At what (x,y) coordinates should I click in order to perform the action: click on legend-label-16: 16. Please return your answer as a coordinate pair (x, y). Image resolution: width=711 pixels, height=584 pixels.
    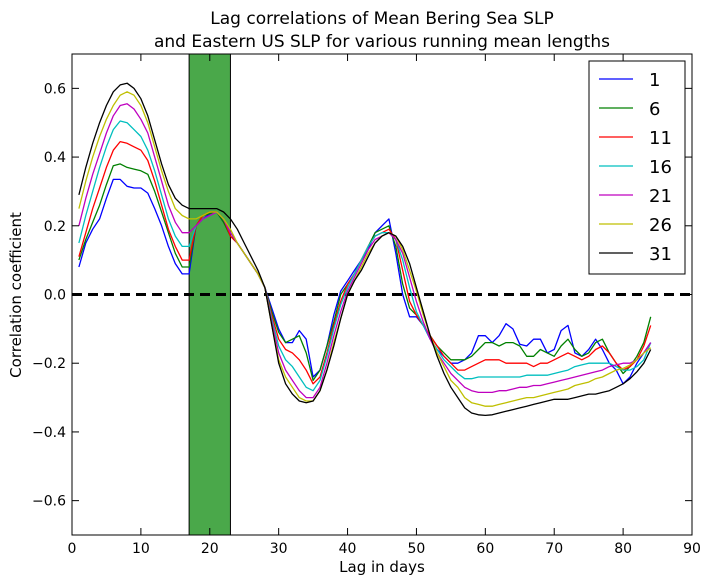
    Looking at the image, I should click on (660, 167).